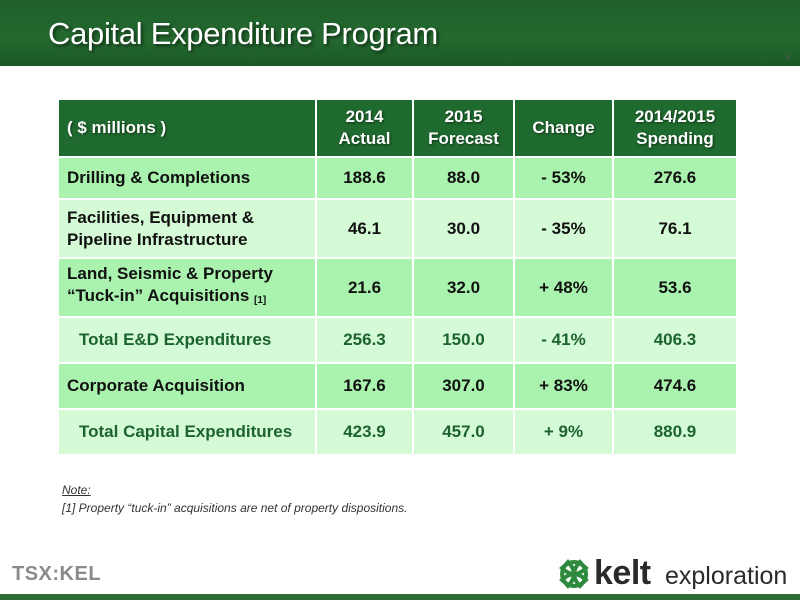 This screenshot has height=600, width=800. I want to click on cell-value: 21.6, so click(365, 288).